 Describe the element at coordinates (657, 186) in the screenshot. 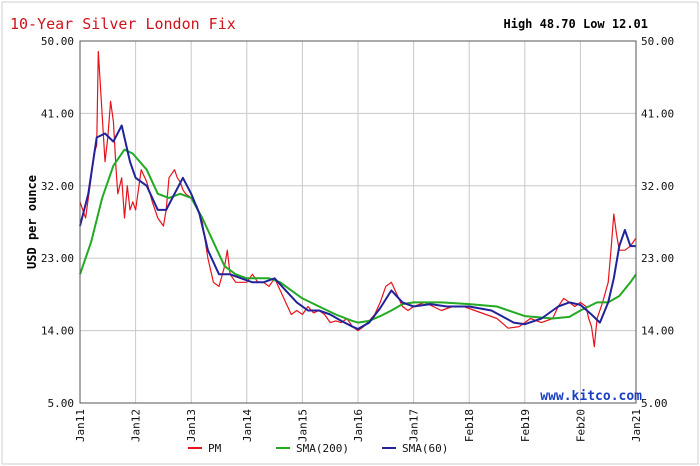

I see `y-tick-label-right: 32.00` at that location.